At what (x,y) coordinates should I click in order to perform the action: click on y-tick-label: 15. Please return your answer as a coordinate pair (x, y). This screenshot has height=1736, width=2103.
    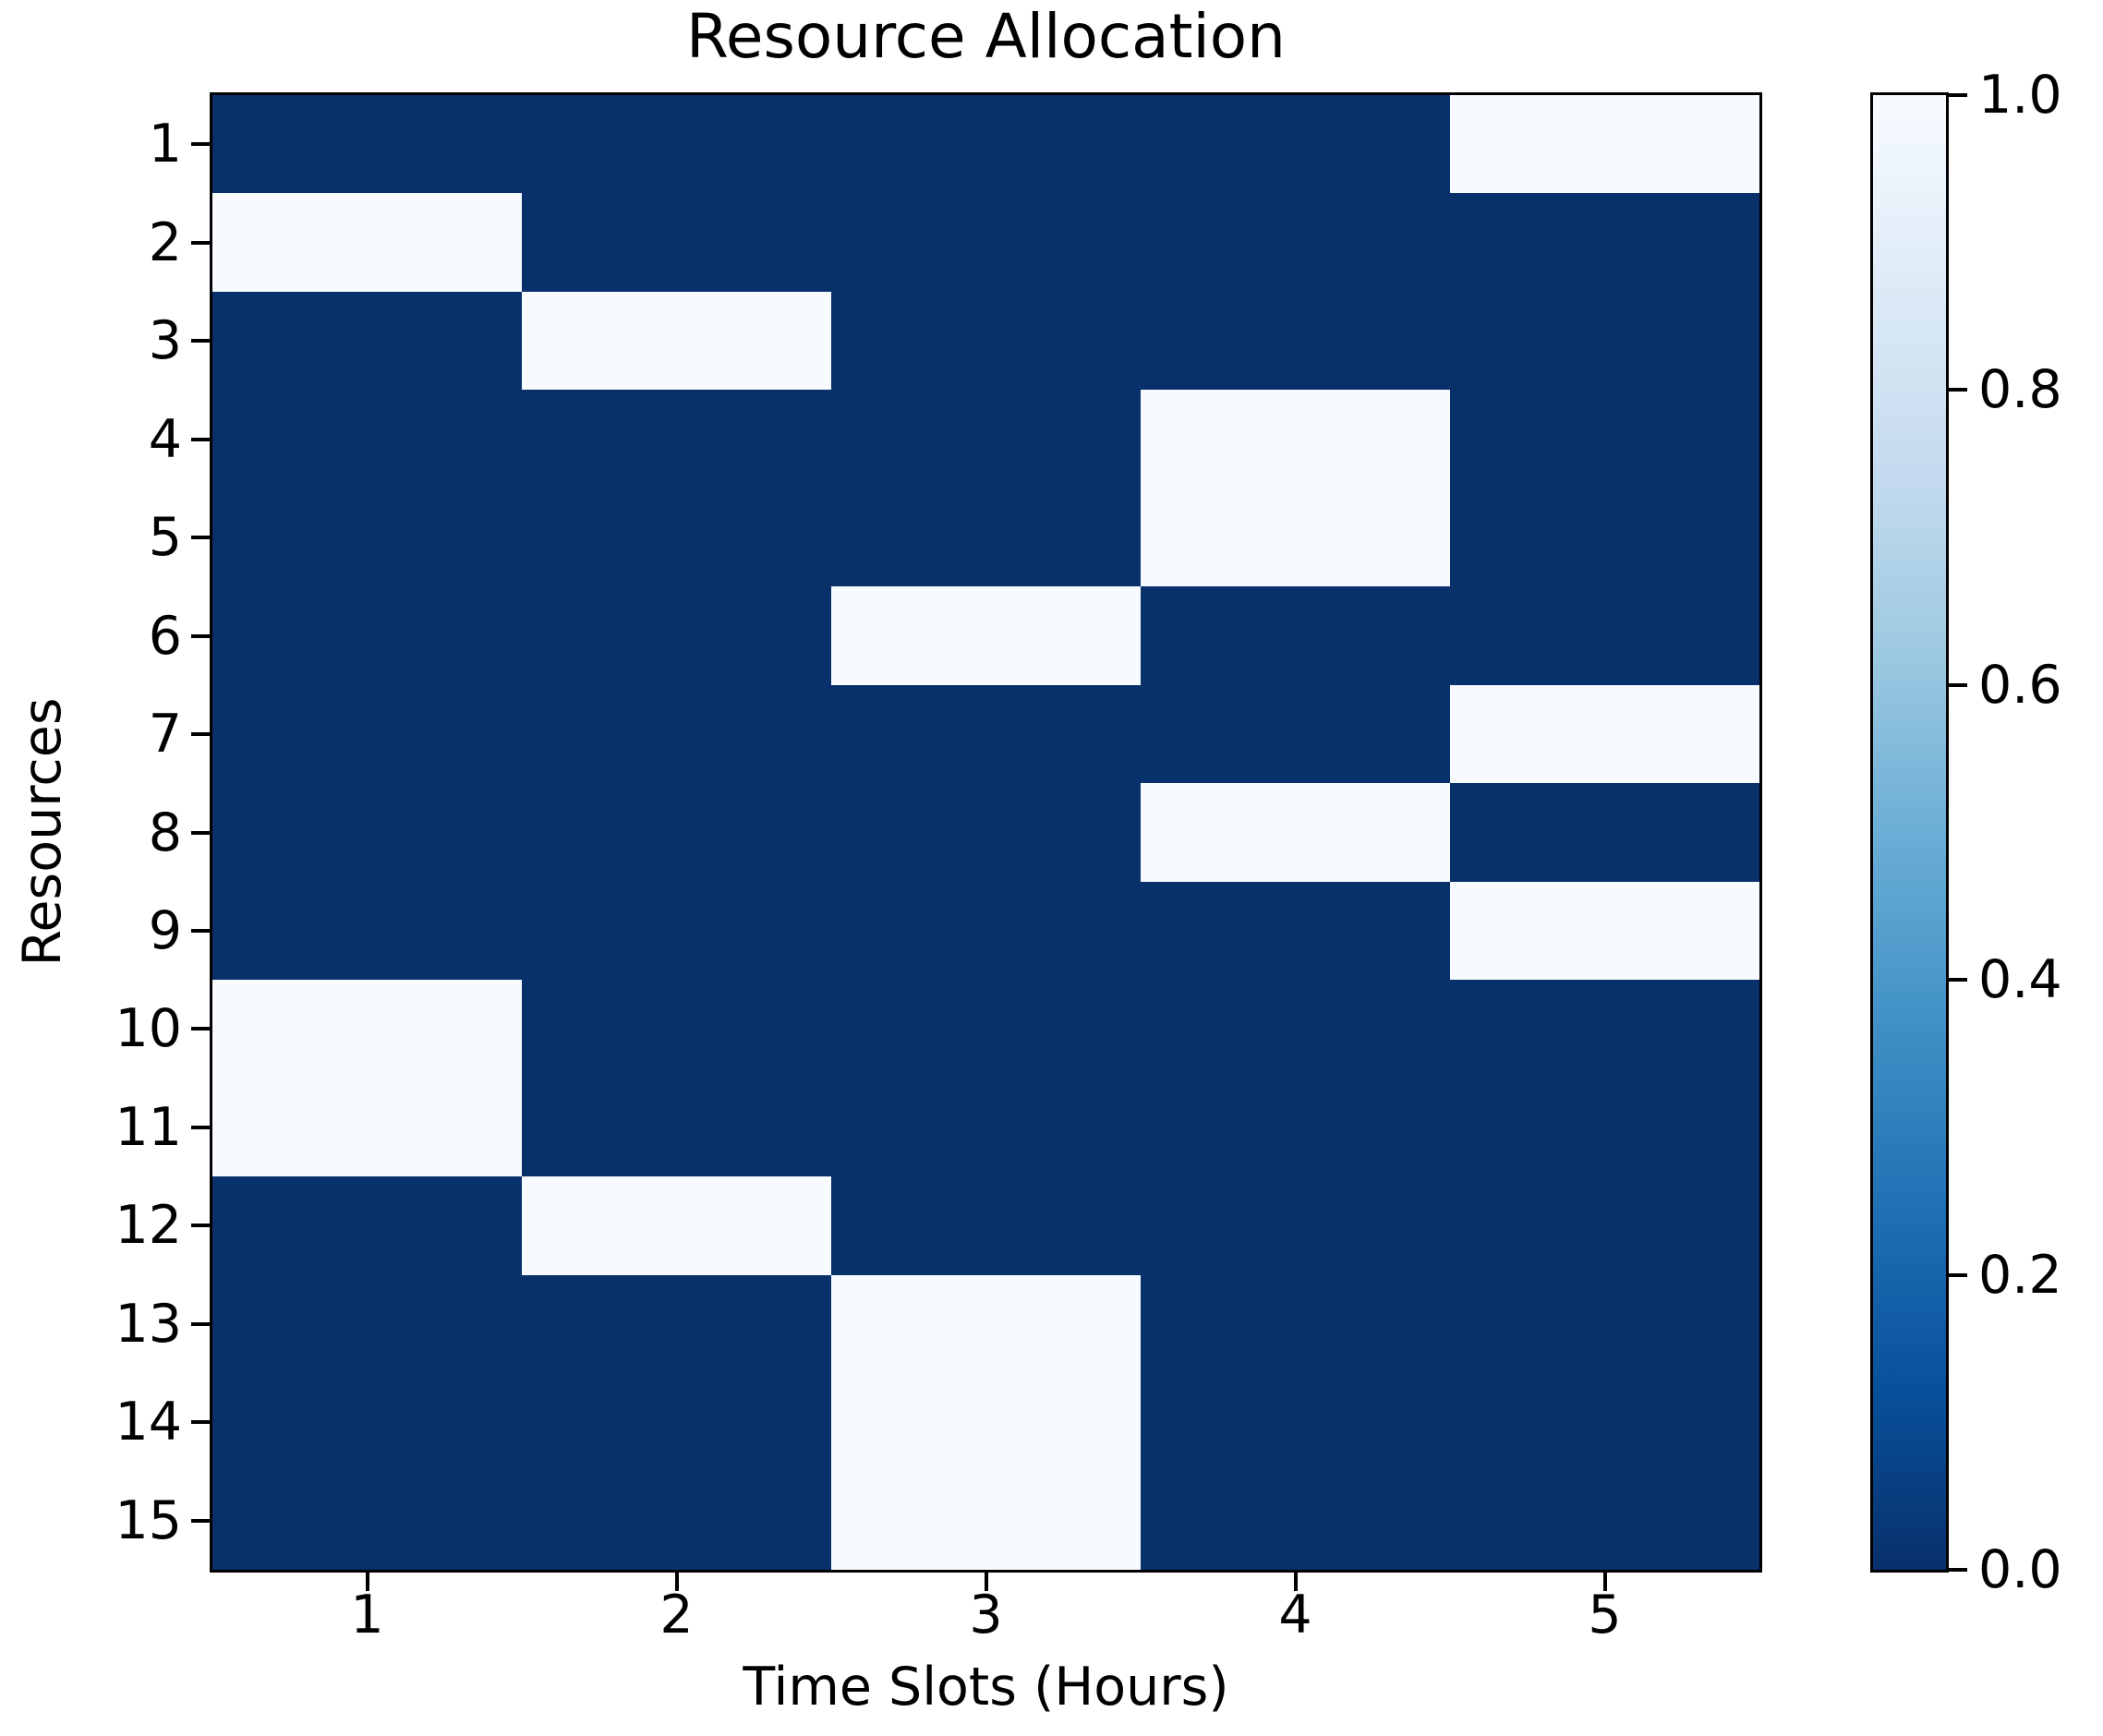
    Looking at the image, I should click on (148, 1520).